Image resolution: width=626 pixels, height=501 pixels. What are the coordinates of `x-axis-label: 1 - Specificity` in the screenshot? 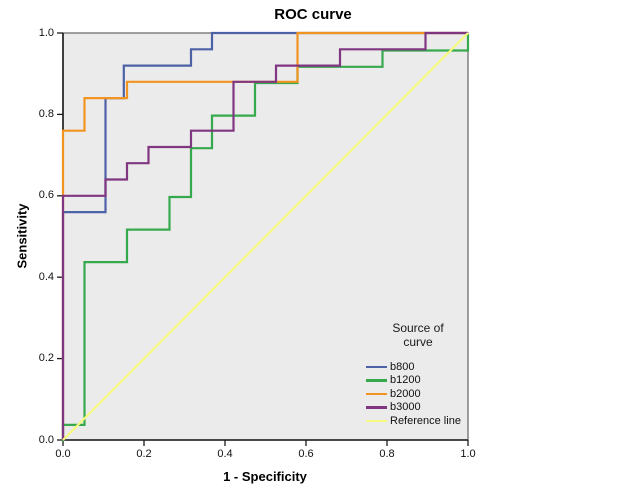 It's located at (265, 476).